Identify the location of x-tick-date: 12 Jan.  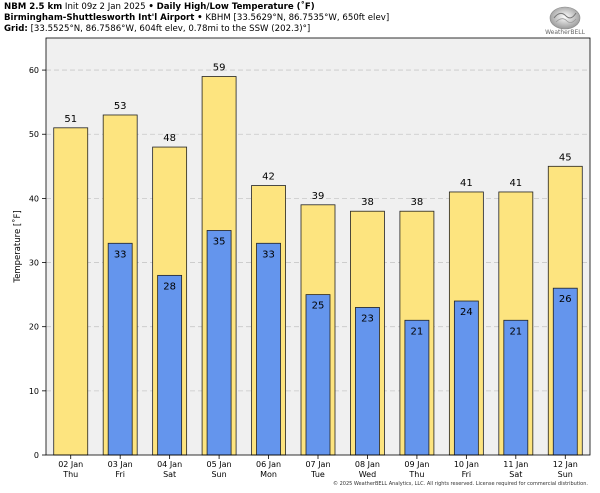
(565, 464).